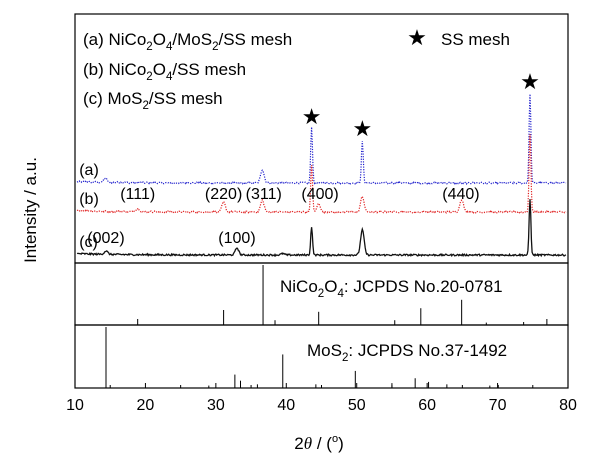 The width and height of the screenshot is (591, 465). What do you see at coordinates (146, 405) in the screenshot?
I see `x-tick-label-1: 20` at bounding box center [146, 405].